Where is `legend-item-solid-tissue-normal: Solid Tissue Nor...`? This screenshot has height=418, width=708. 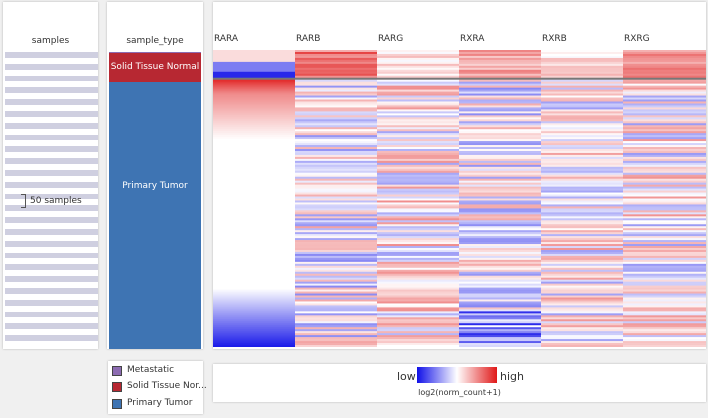 legend-item-solid-tissue-normal: Solid Tissue Nor... is located at coordinates (159, 387).